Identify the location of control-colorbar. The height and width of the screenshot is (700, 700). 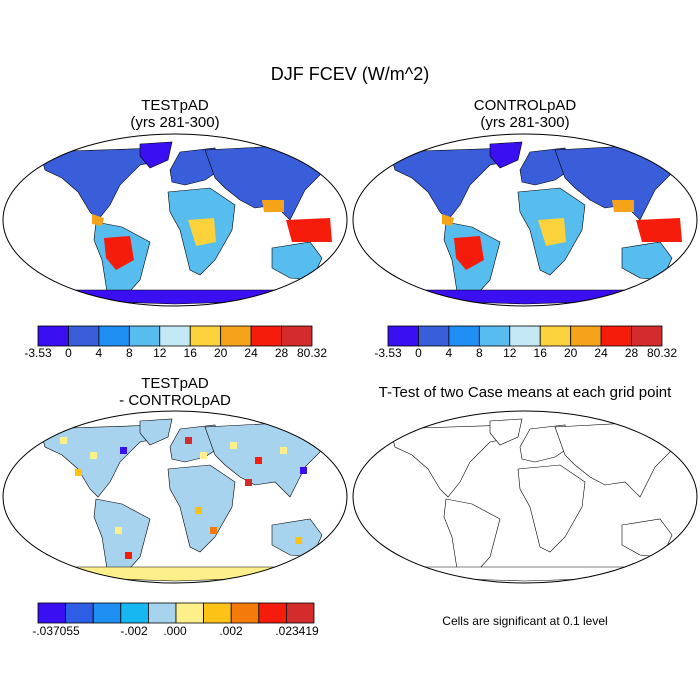
(525, 336).